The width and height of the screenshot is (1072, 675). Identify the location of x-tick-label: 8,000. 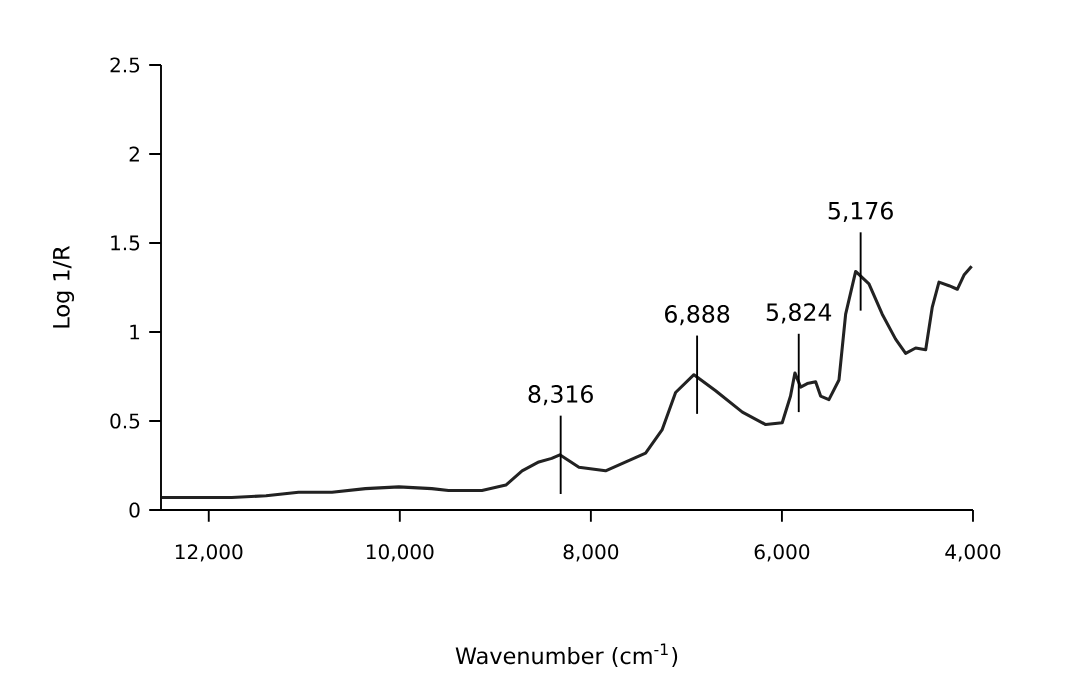
(591, 553).